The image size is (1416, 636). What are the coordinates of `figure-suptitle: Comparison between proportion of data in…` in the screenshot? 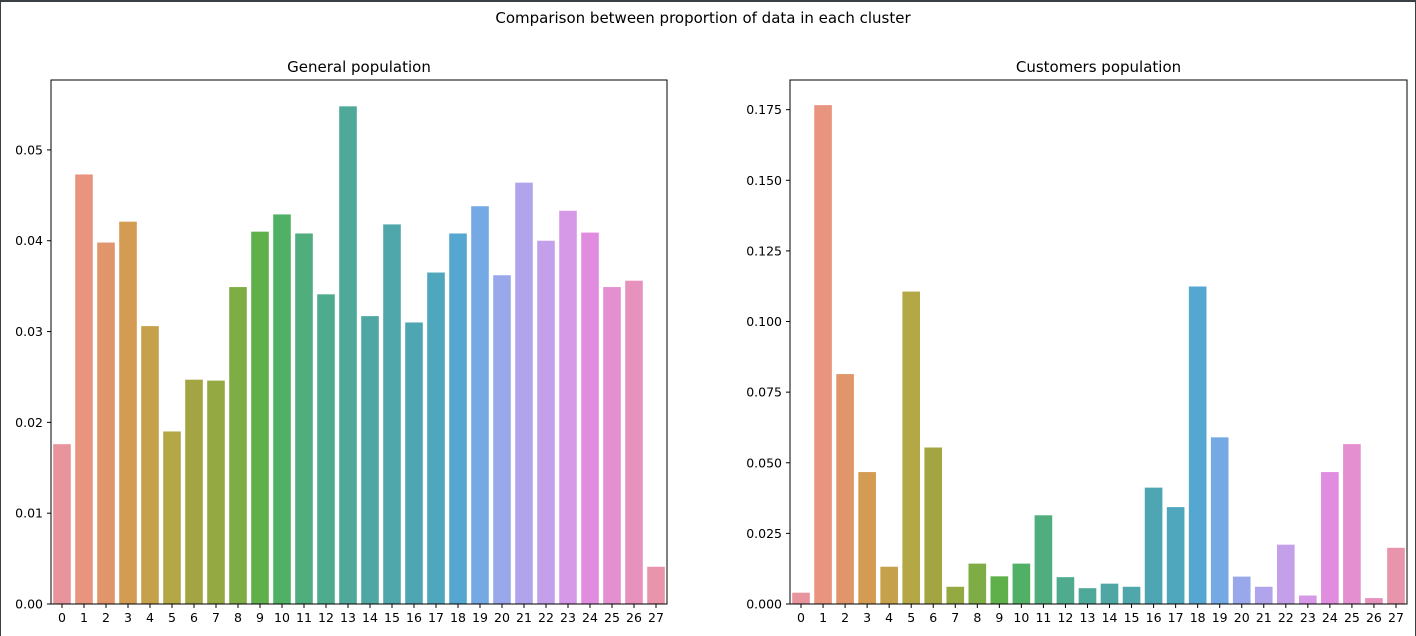 It's located at (703, 18).